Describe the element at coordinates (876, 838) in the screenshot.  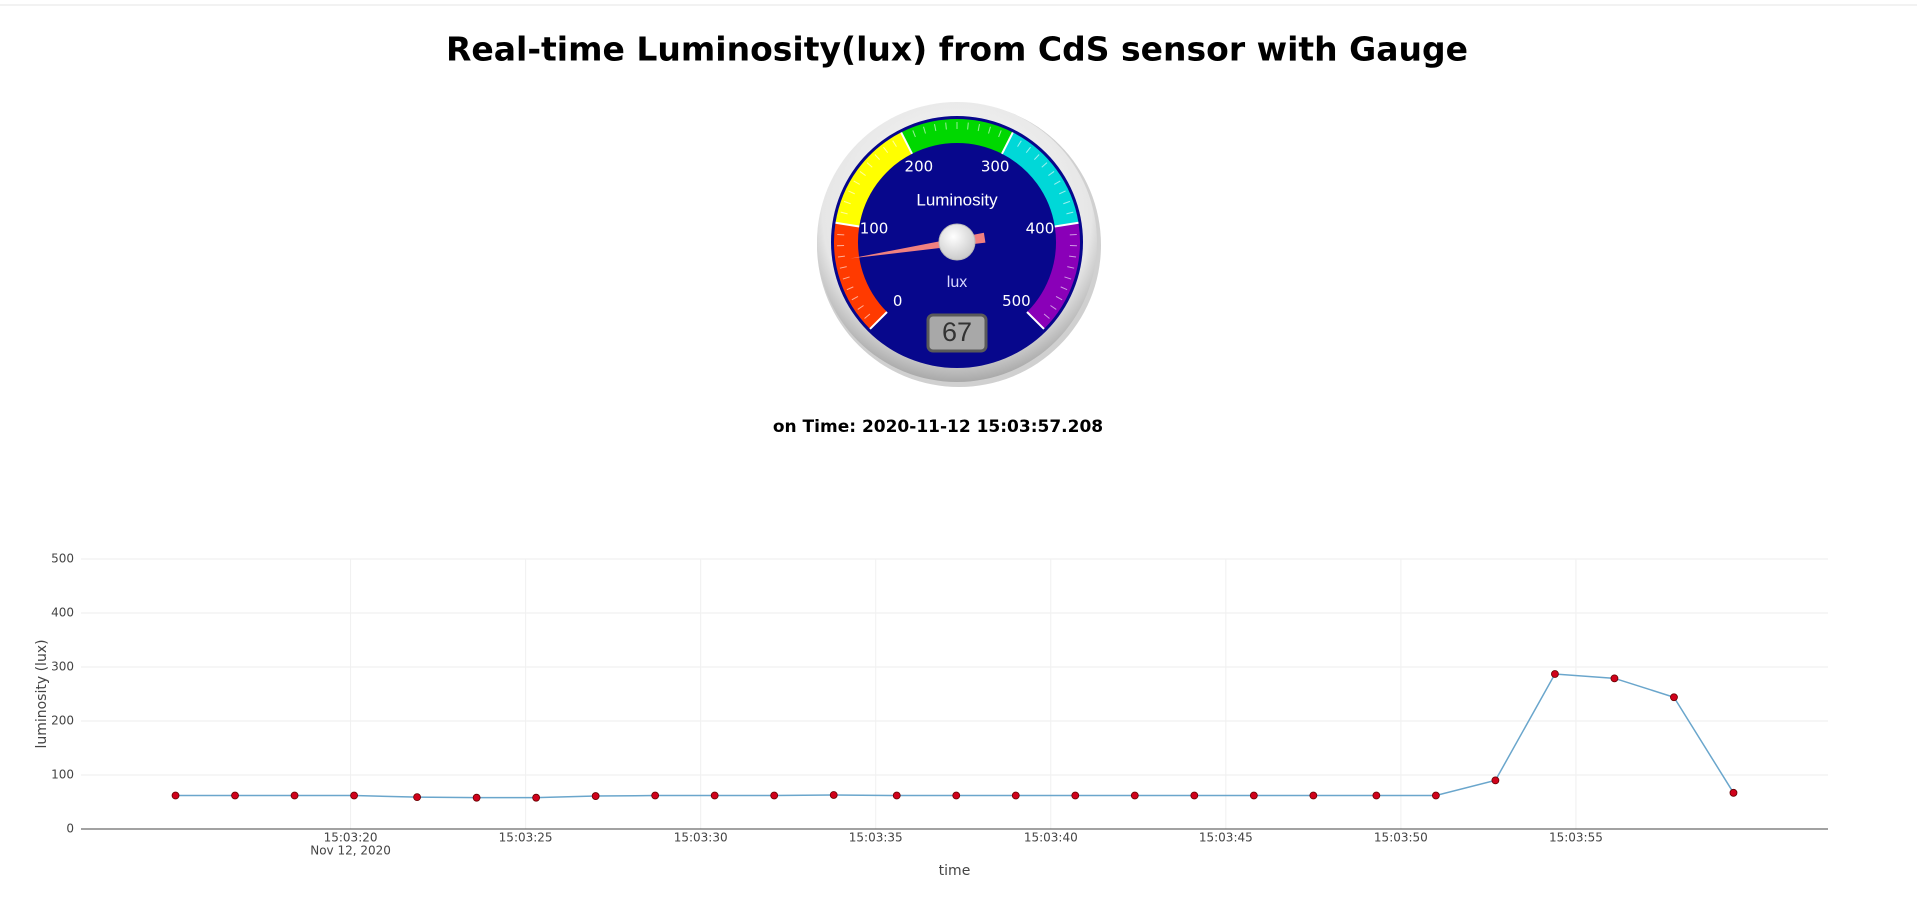
I see `x-tick-label: 15:03:35` at that location.